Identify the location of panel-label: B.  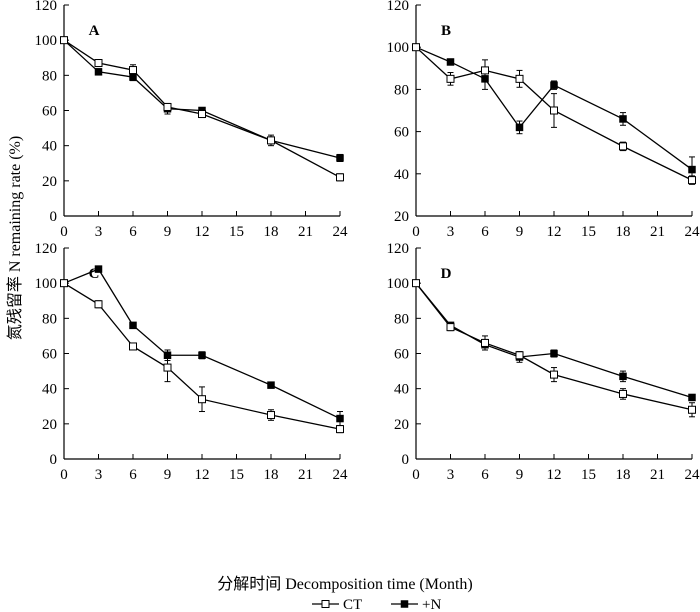
(446, 31).